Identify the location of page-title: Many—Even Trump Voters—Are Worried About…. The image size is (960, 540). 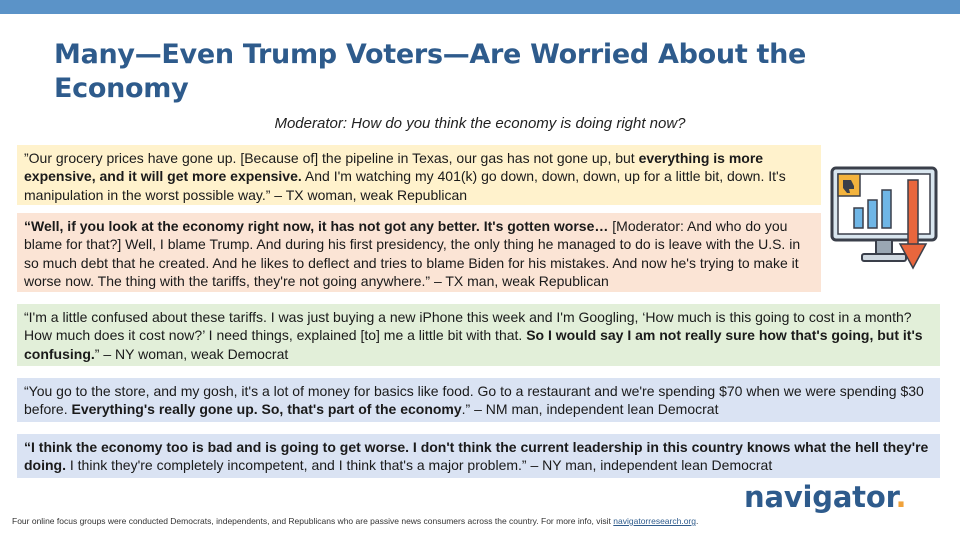
(430, 71).